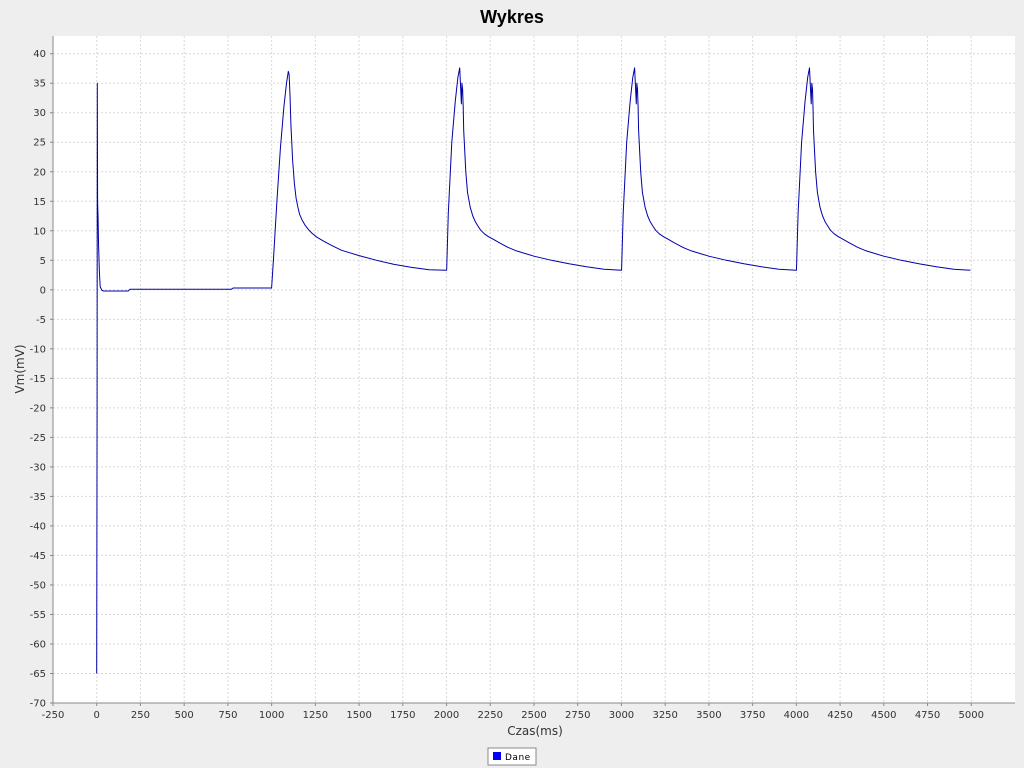  What do you see at coordinates (664, 715) in the screenshot?
I see `x-tick-label: 3250` at bounding box center [664, 715].